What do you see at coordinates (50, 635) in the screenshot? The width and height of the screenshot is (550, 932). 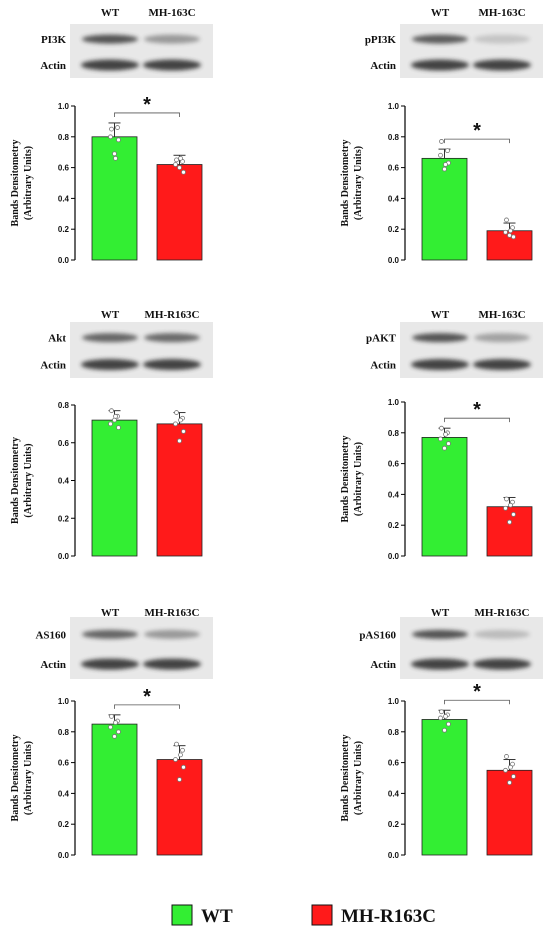 I see `blot-protein-label: AS160` at bounding box center [50, 635].